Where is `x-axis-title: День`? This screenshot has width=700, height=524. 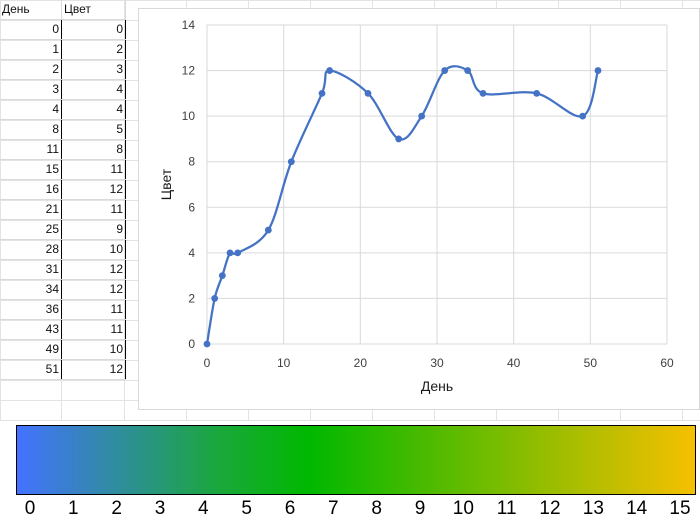 x-axis-title: День is located at coordinates (437, 386).